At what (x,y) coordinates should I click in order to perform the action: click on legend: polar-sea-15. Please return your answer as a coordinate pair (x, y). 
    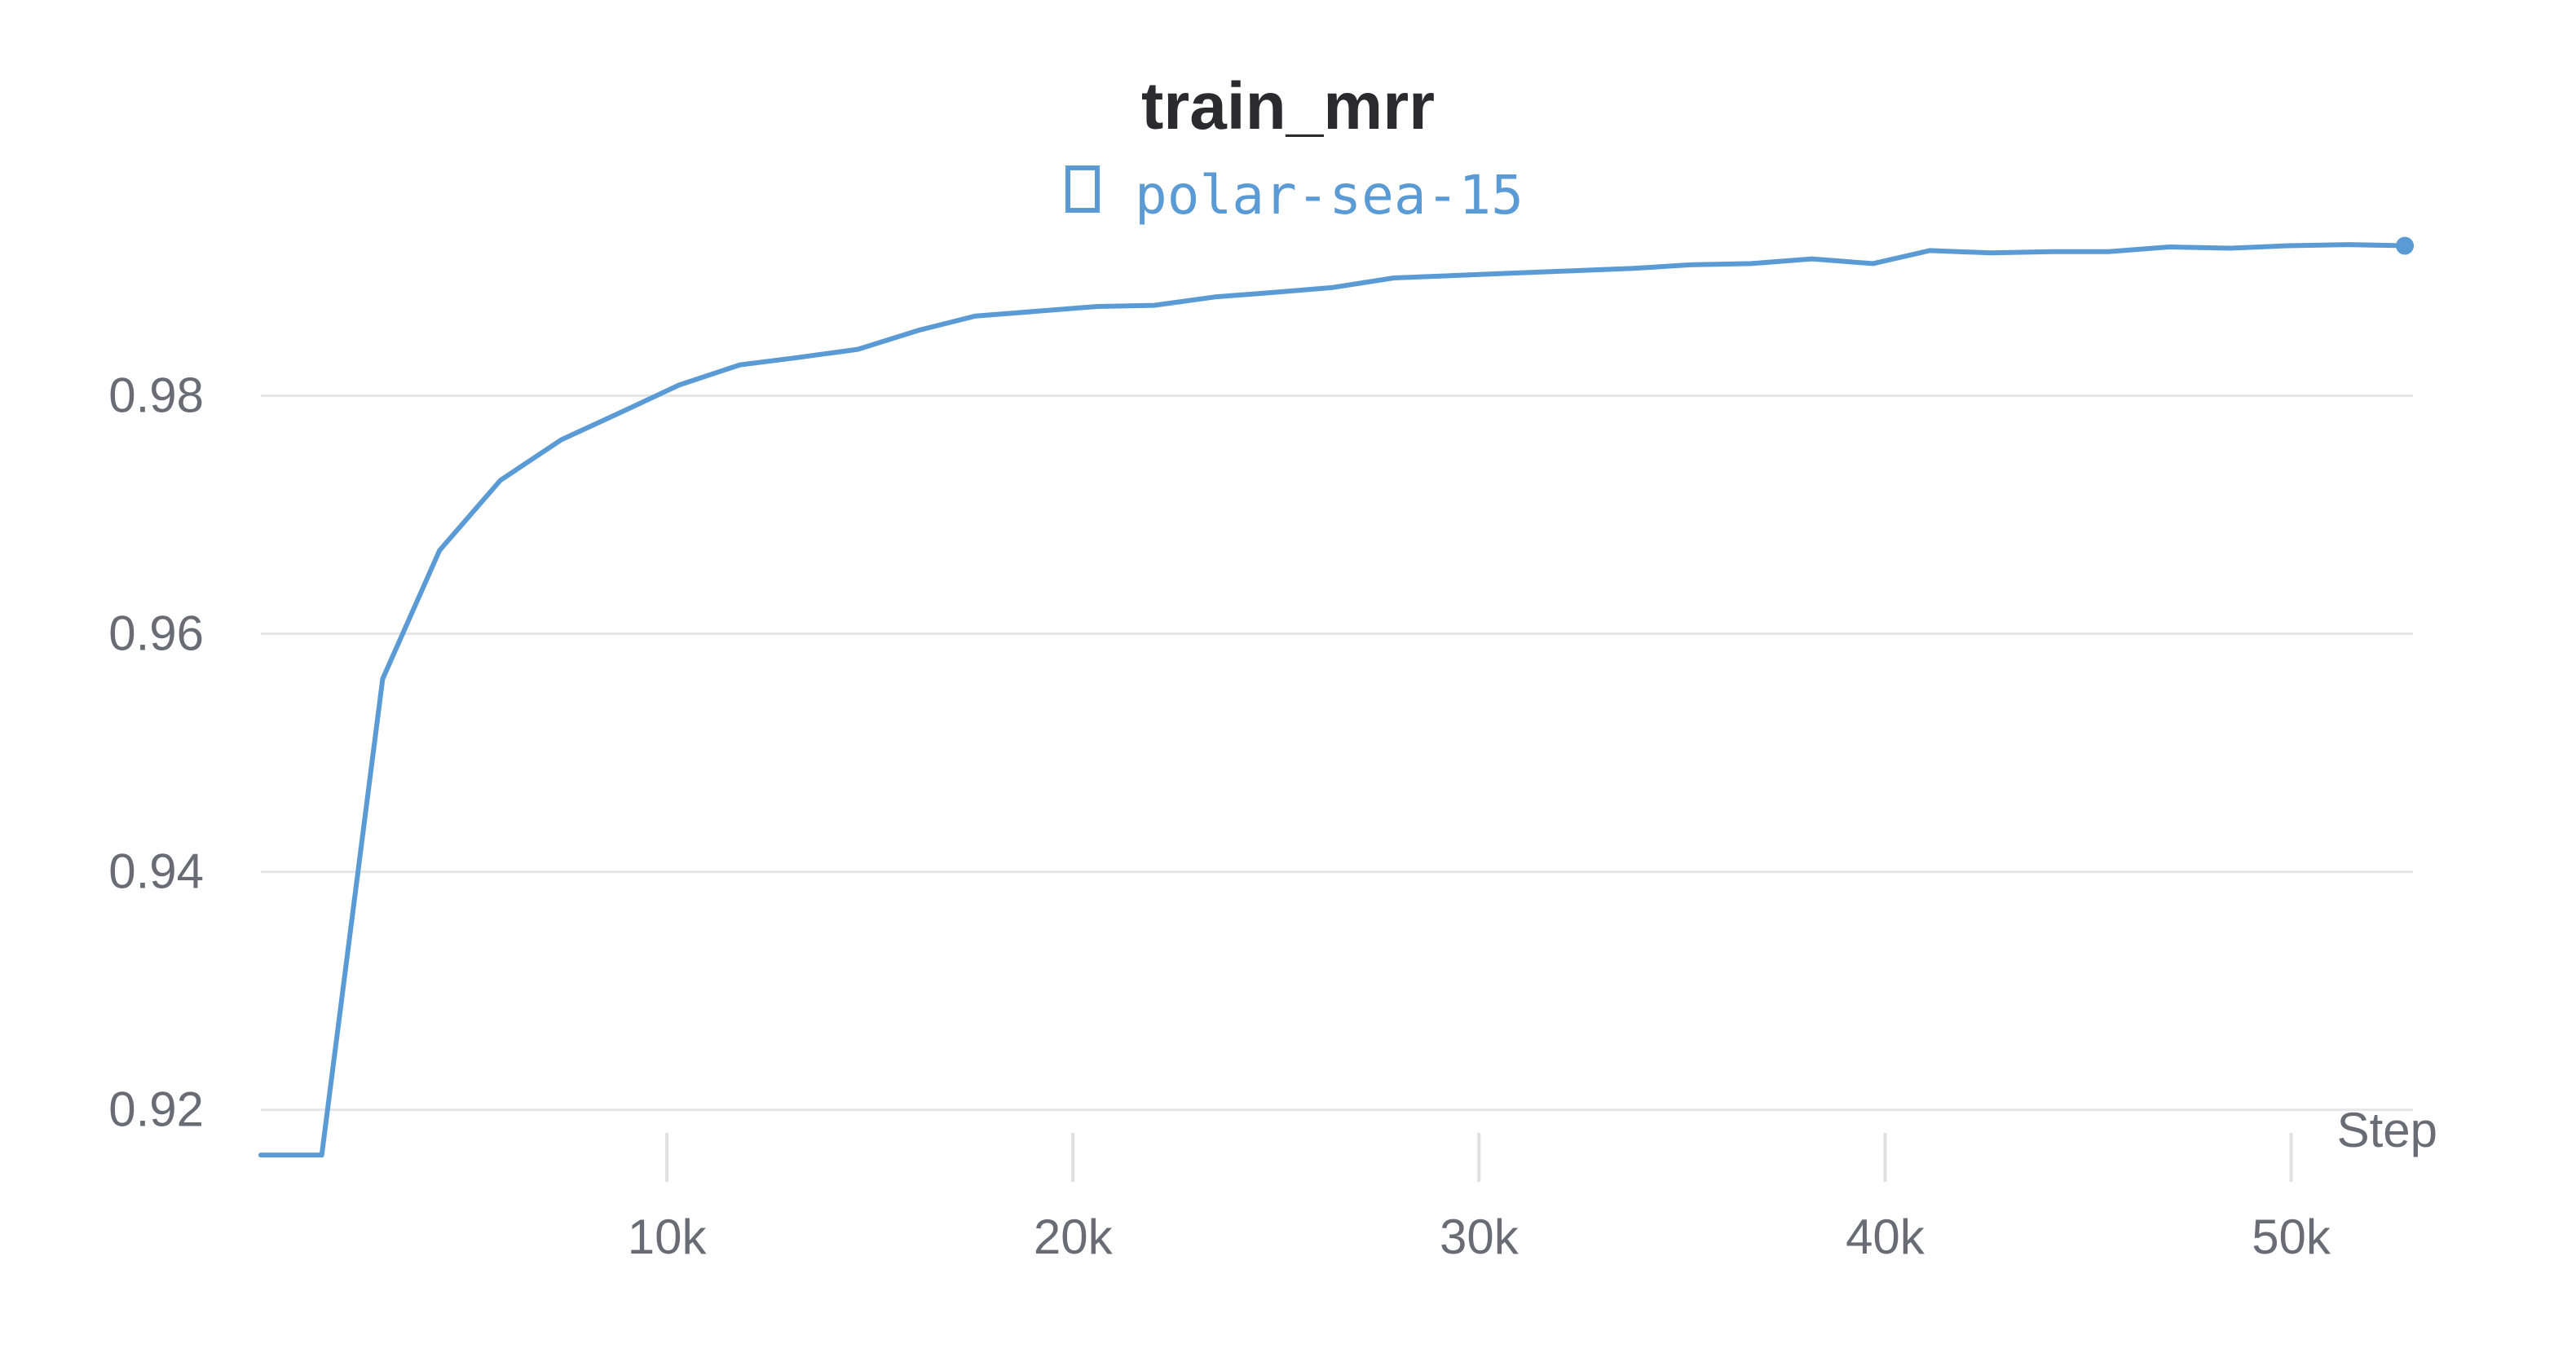
    Looking at the image, I should click on (1294, 195).